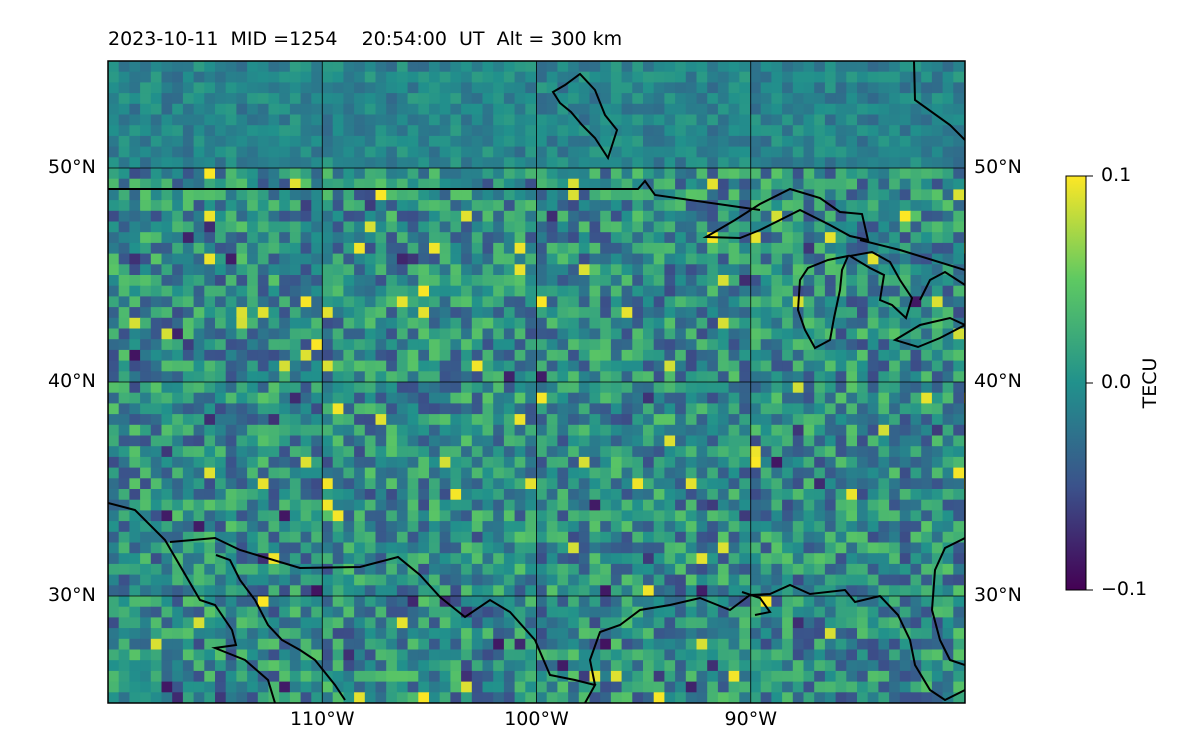 This screenshot has width=1200, height=750. I want to click on gulf-coast, so click(776, 642).